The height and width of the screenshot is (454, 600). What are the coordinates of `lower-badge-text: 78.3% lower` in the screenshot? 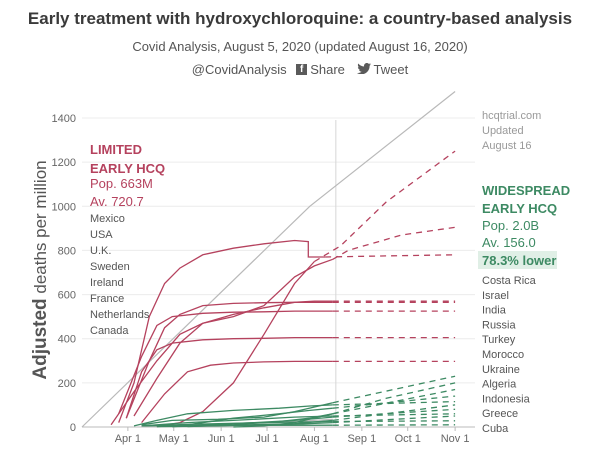 It's located at (519, 260).